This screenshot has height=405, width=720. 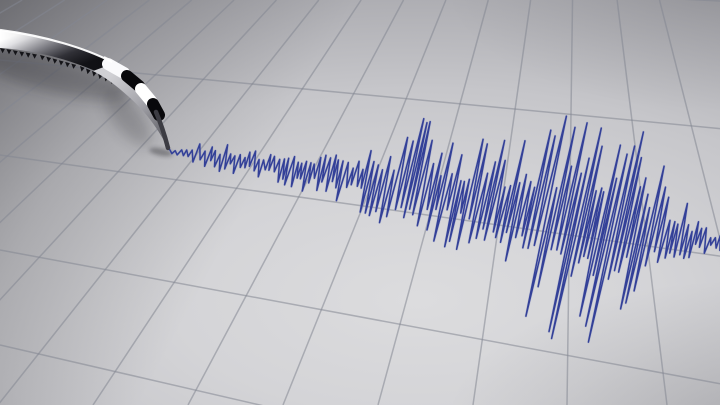 I want to click on needle-band-shade, so click(x=70, y=62).